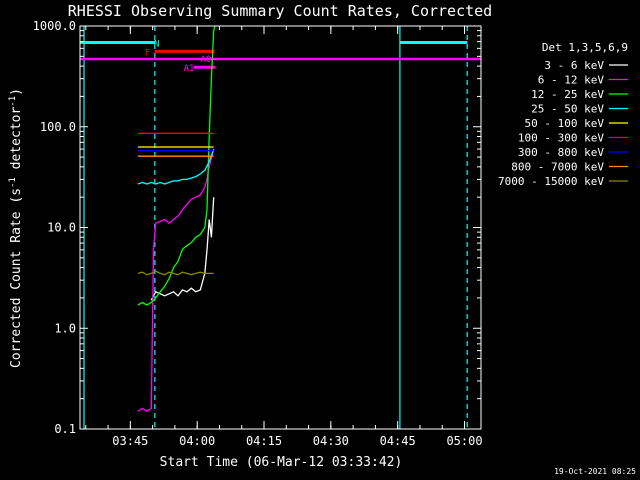  What do you see at coordinates (13, 101) in the screenshot?
I see `y-axis-label-sup2: -1` at bounding box center [13, 101].